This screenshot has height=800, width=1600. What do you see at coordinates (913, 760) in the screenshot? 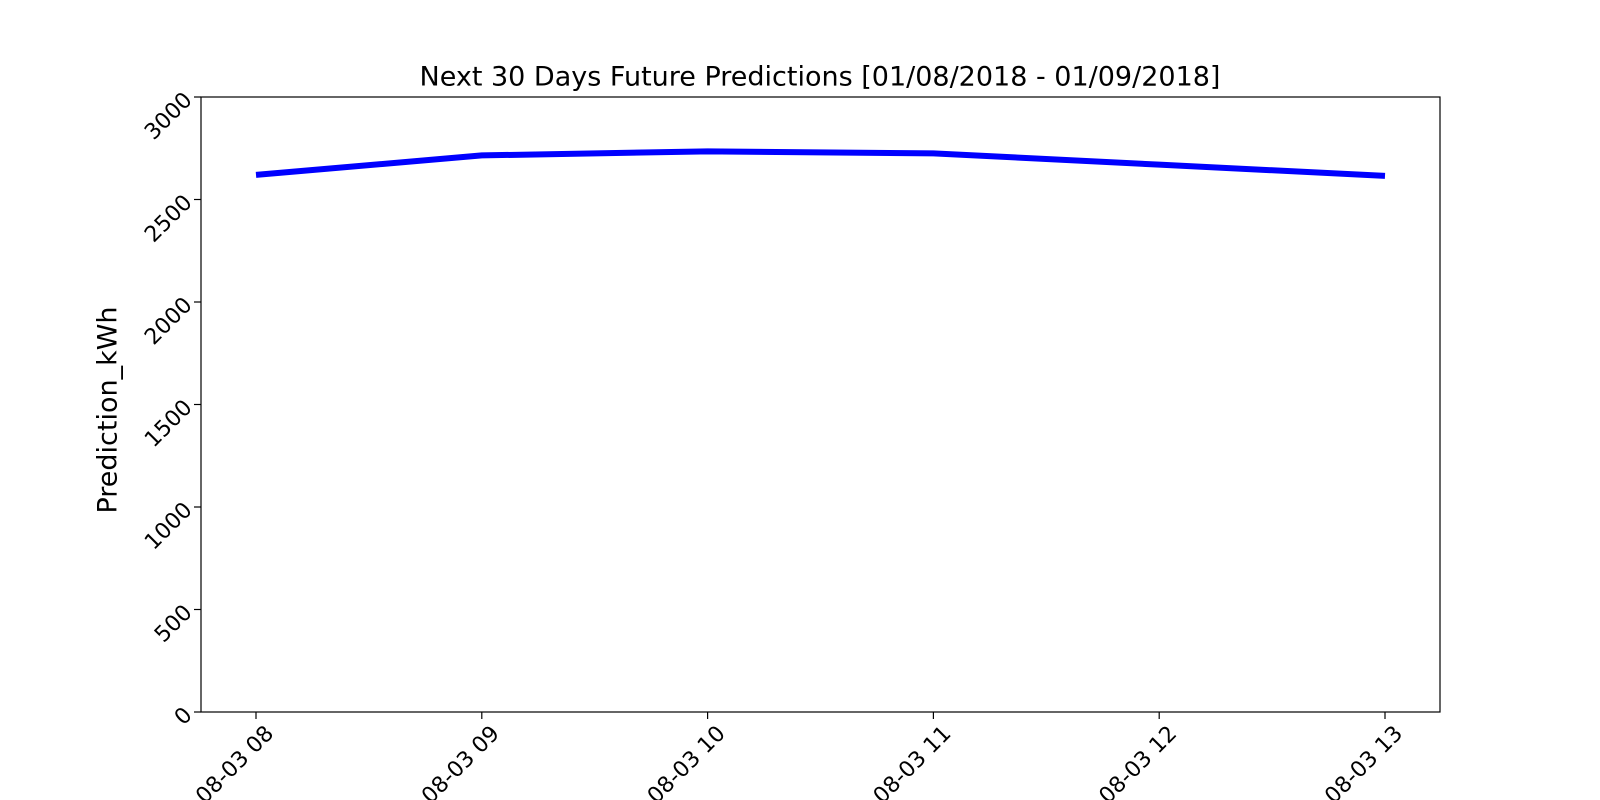
I see `x-tick-label: 08-03 11` at bounding box center [913, 760].